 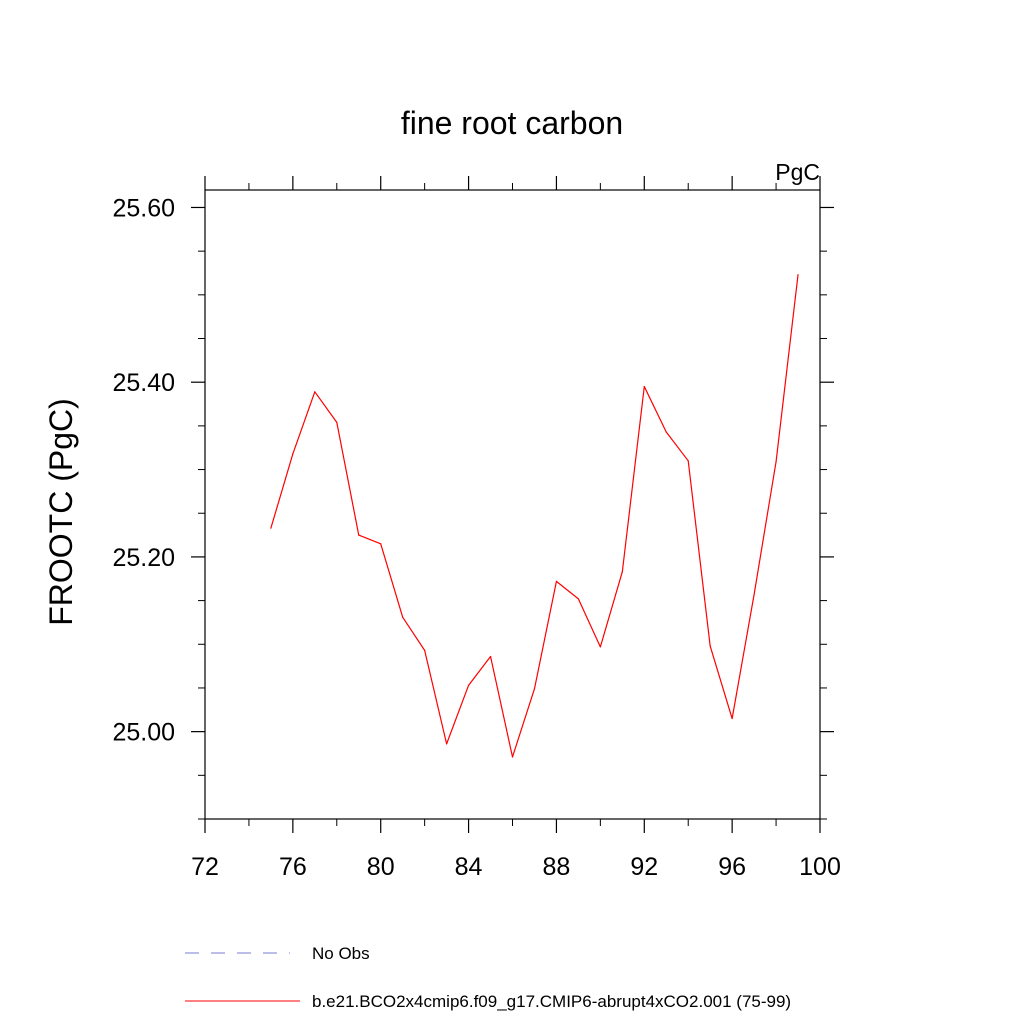 What do you see at coordinates (143, 558) in the screenshot?
I see `y-tick-label: 25.20` at bounding box center [143, 558].